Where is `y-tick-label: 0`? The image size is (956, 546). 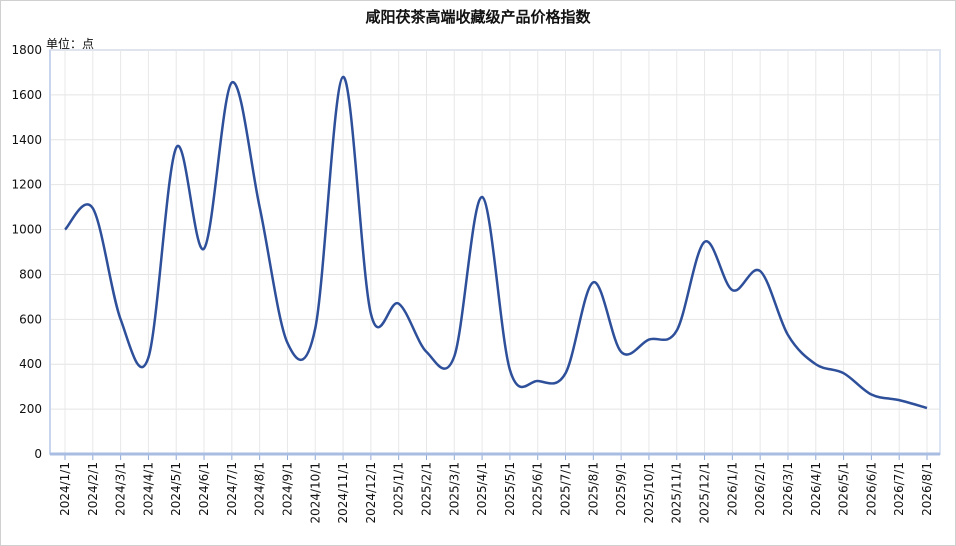 y-tick-label: 0 is located at coordinates (38, 454).